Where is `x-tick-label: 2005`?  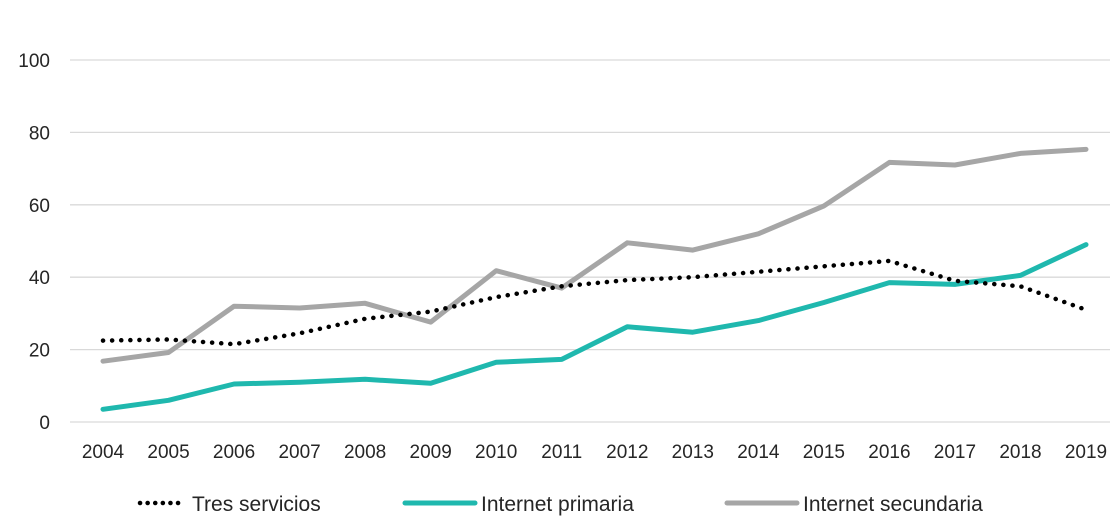
x-tick-label: 2005 is located at coordinates (168, 452).